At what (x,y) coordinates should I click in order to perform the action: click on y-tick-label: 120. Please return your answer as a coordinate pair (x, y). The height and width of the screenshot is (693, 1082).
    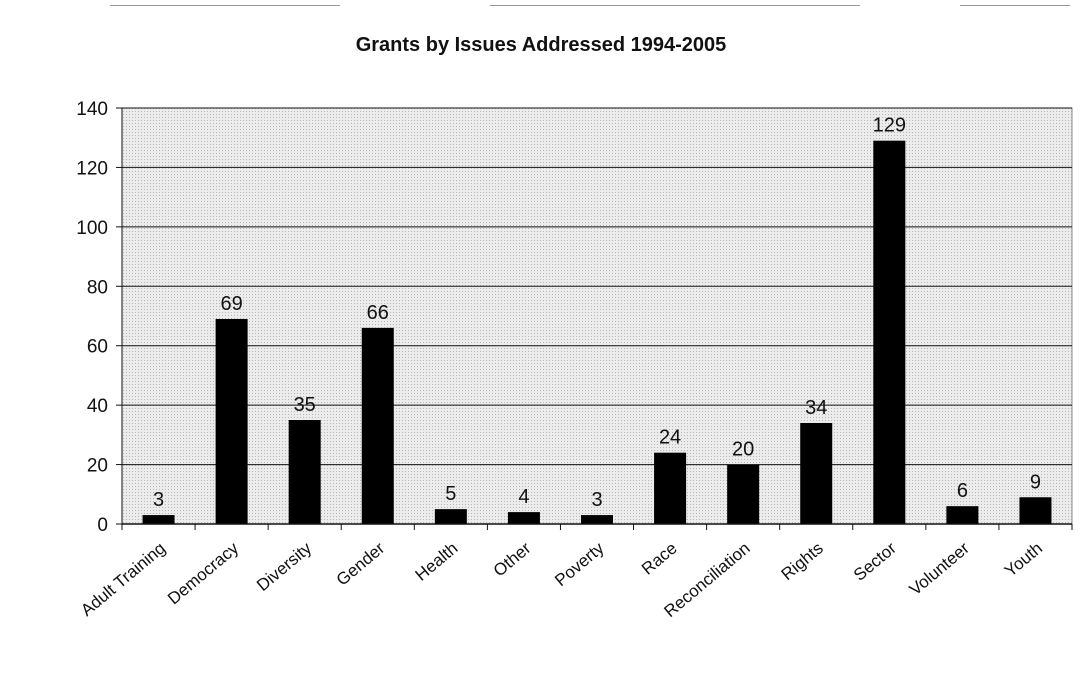
    Looking at the image, I should click on (92, 168).